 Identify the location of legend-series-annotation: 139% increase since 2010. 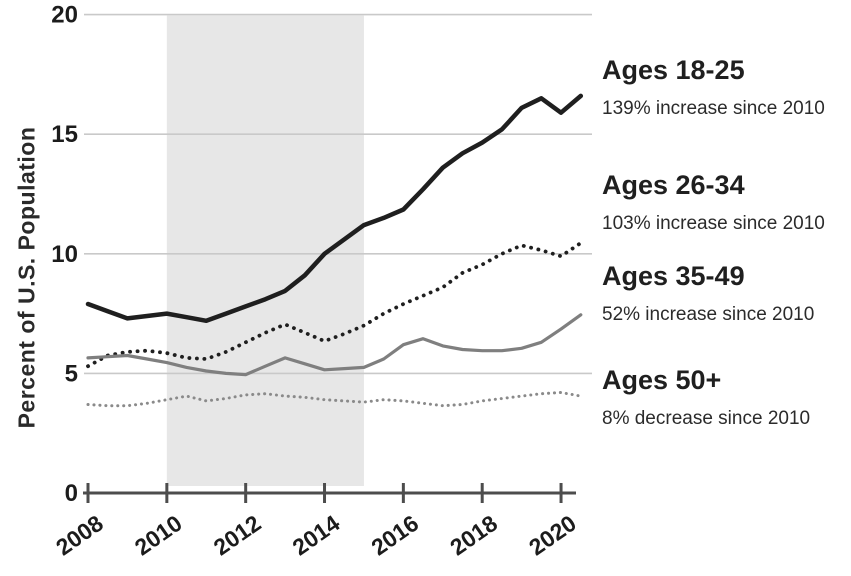
(713, 108).